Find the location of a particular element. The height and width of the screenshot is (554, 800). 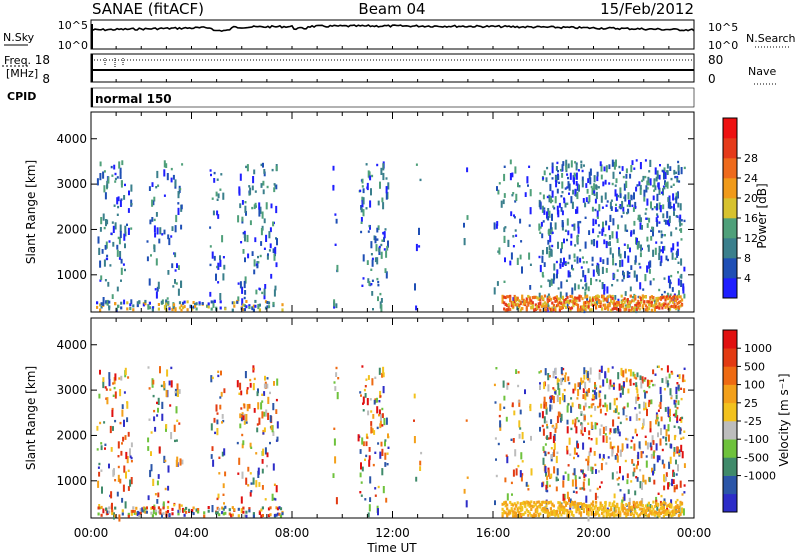

nave-label: Nave is located at coordinates (762, 71).